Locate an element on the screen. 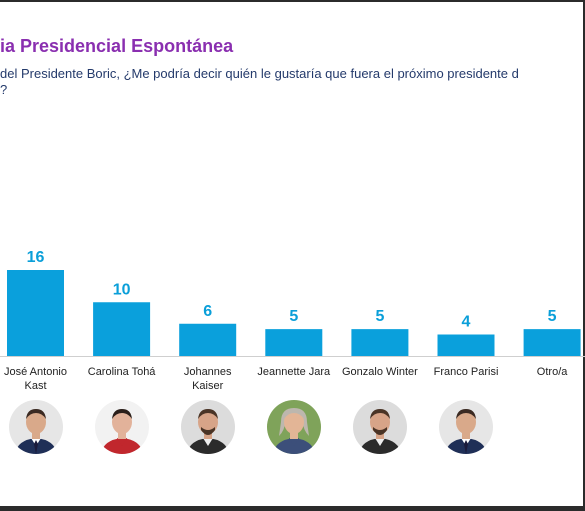  data-label-1: 16 is located at coordinates (36, 257).